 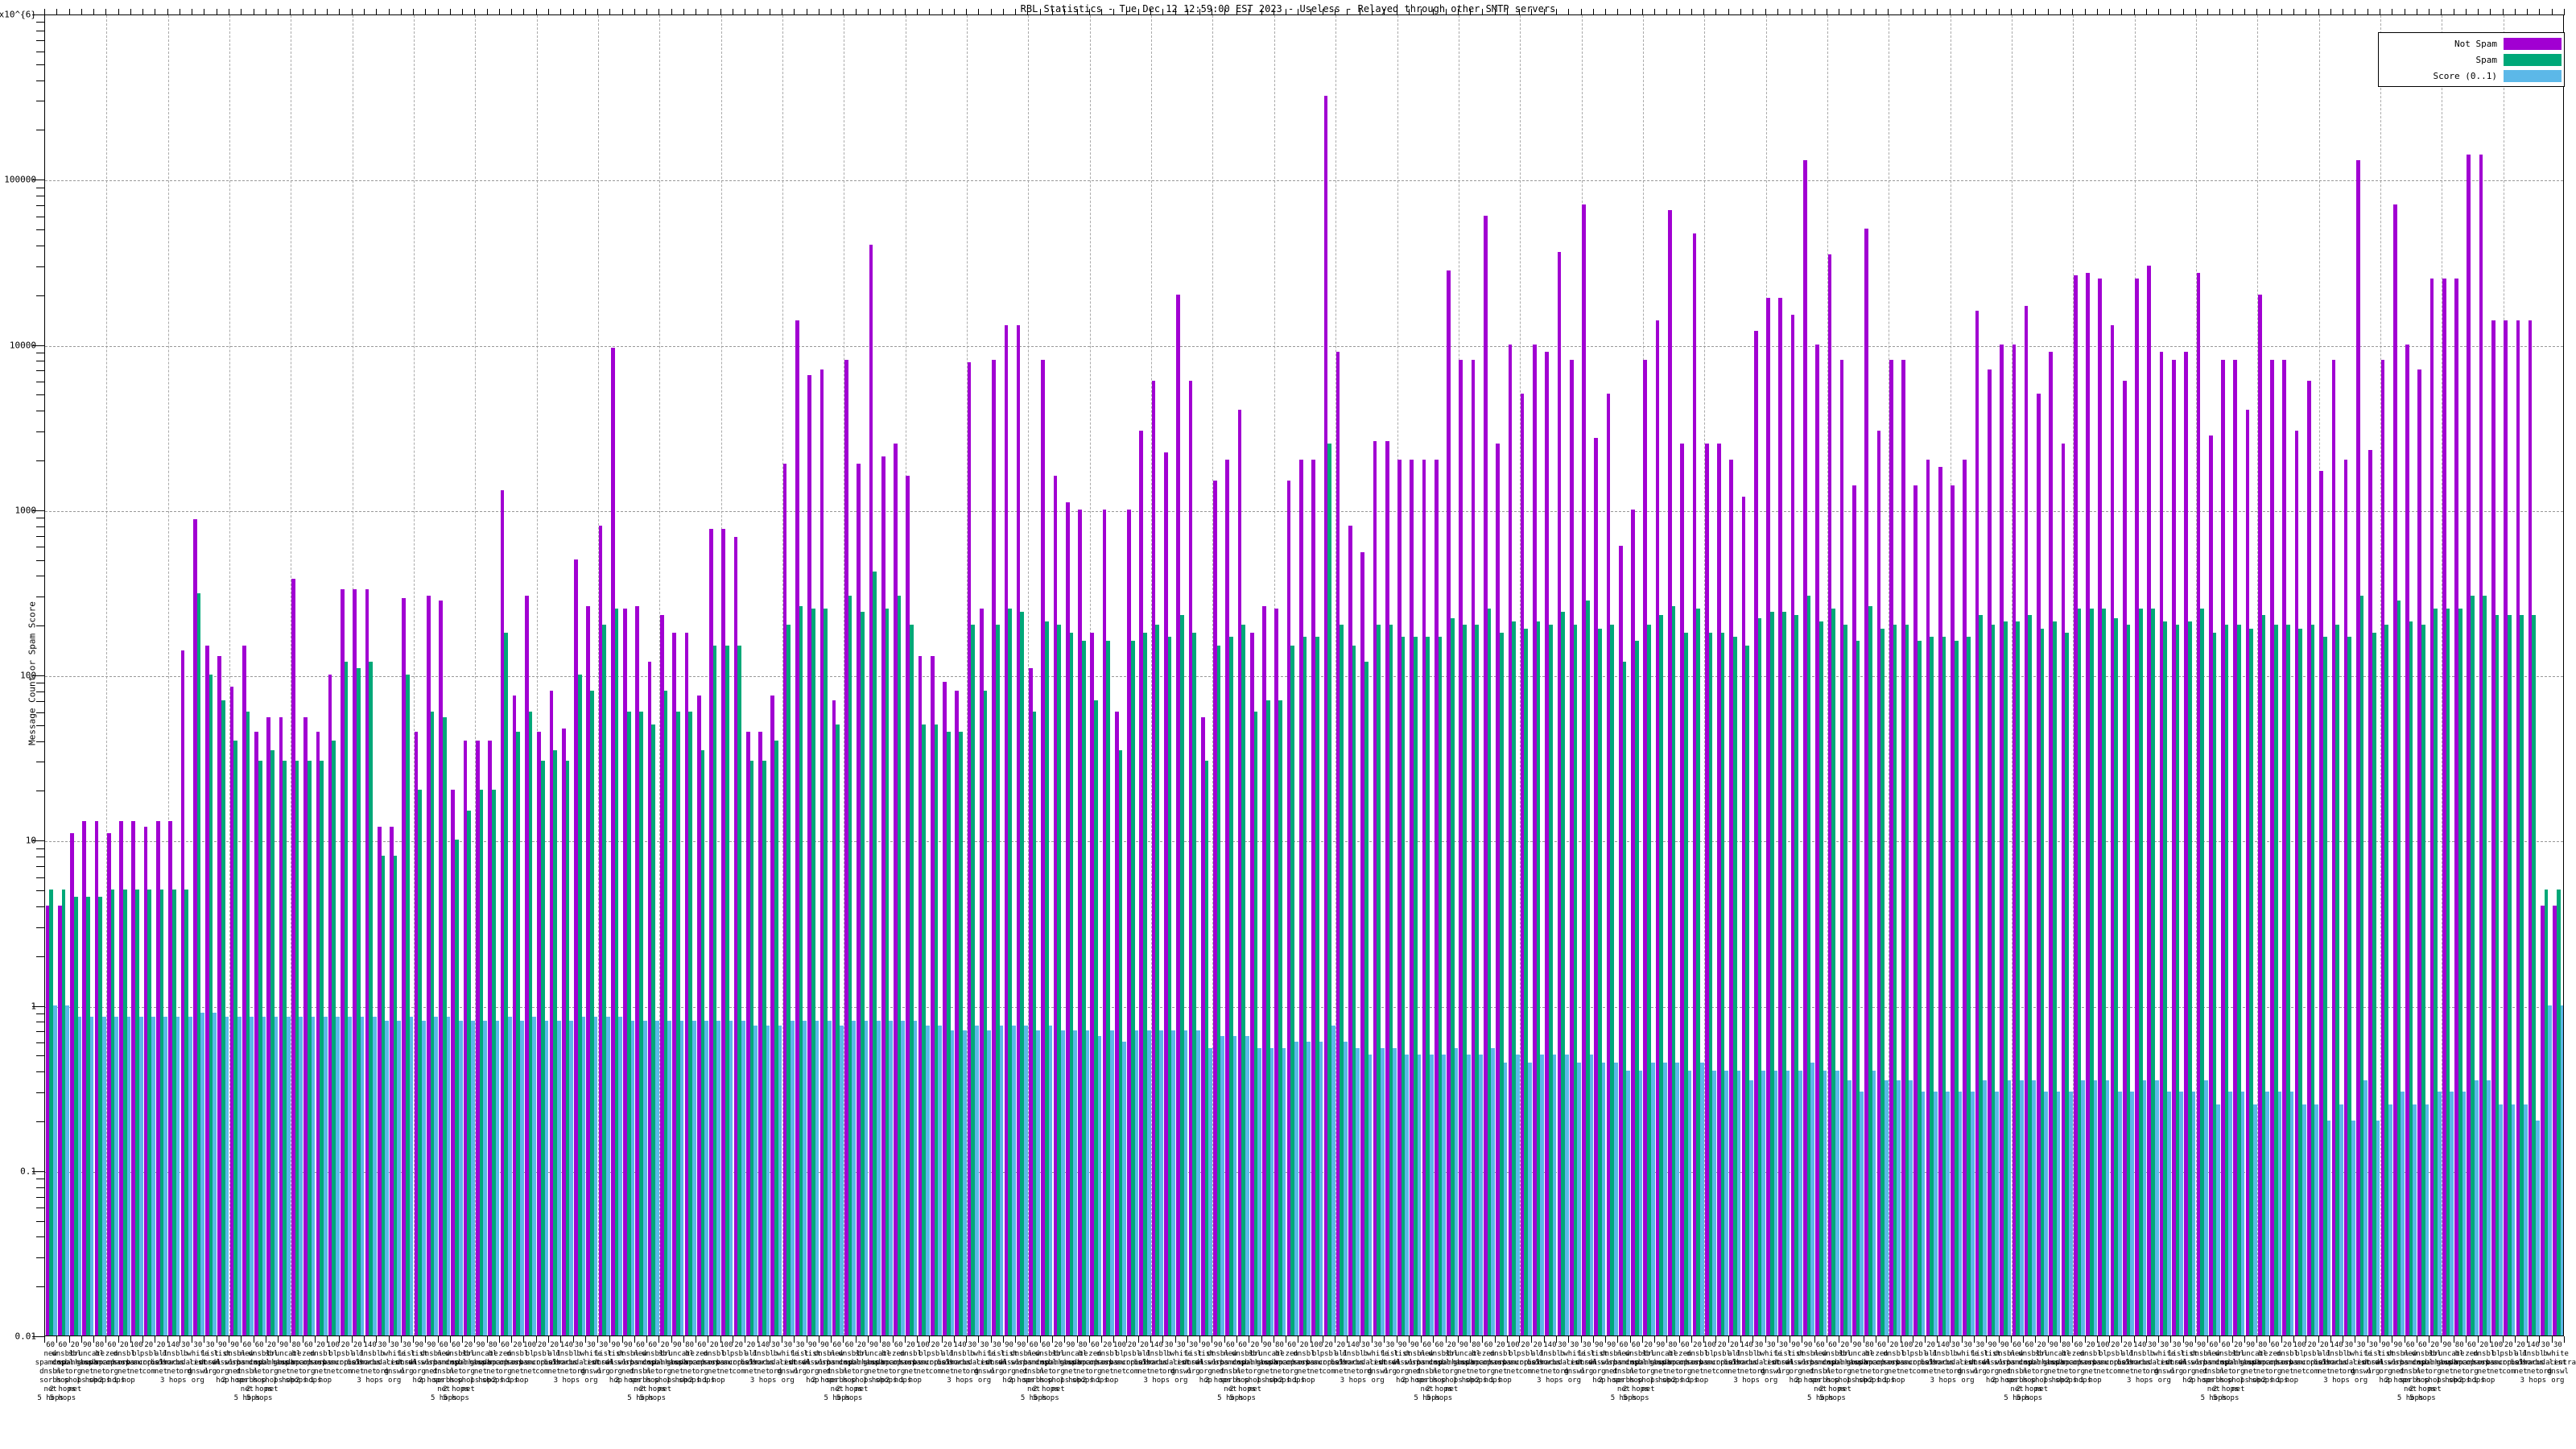 I want to click on x-tick-label-line: new, so click(x=1427, y=1354).